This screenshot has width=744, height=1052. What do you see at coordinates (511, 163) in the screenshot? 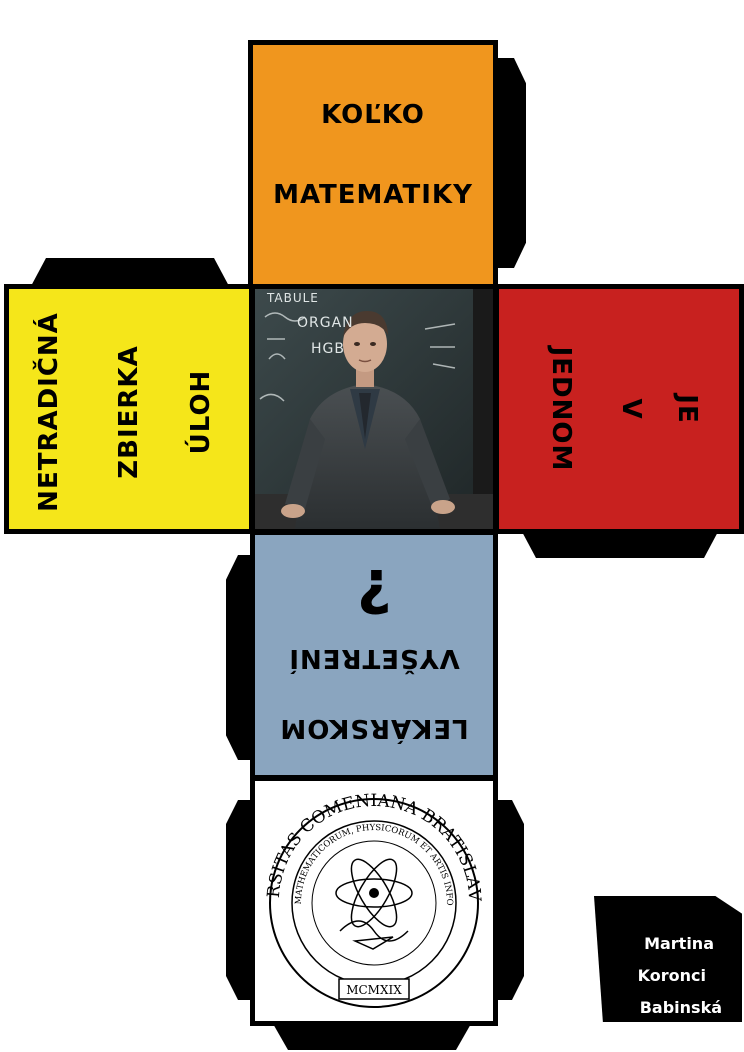
I see `glue-tab-top-right` at bounding box center [511, 163].